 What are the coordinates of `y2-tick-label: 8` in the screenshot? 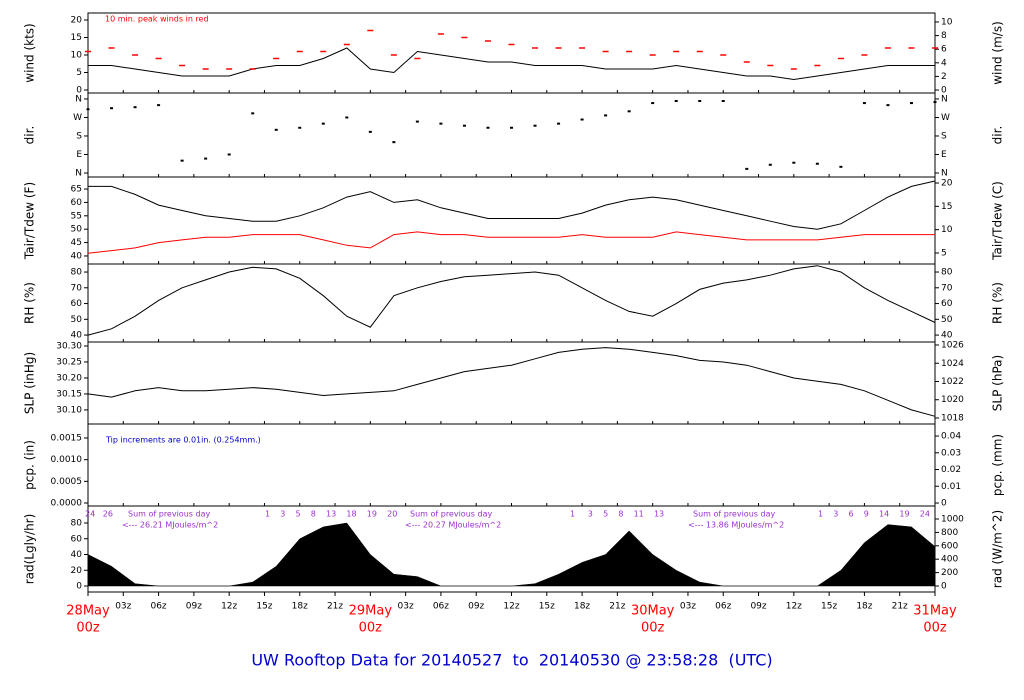 It's located at (944, 36).